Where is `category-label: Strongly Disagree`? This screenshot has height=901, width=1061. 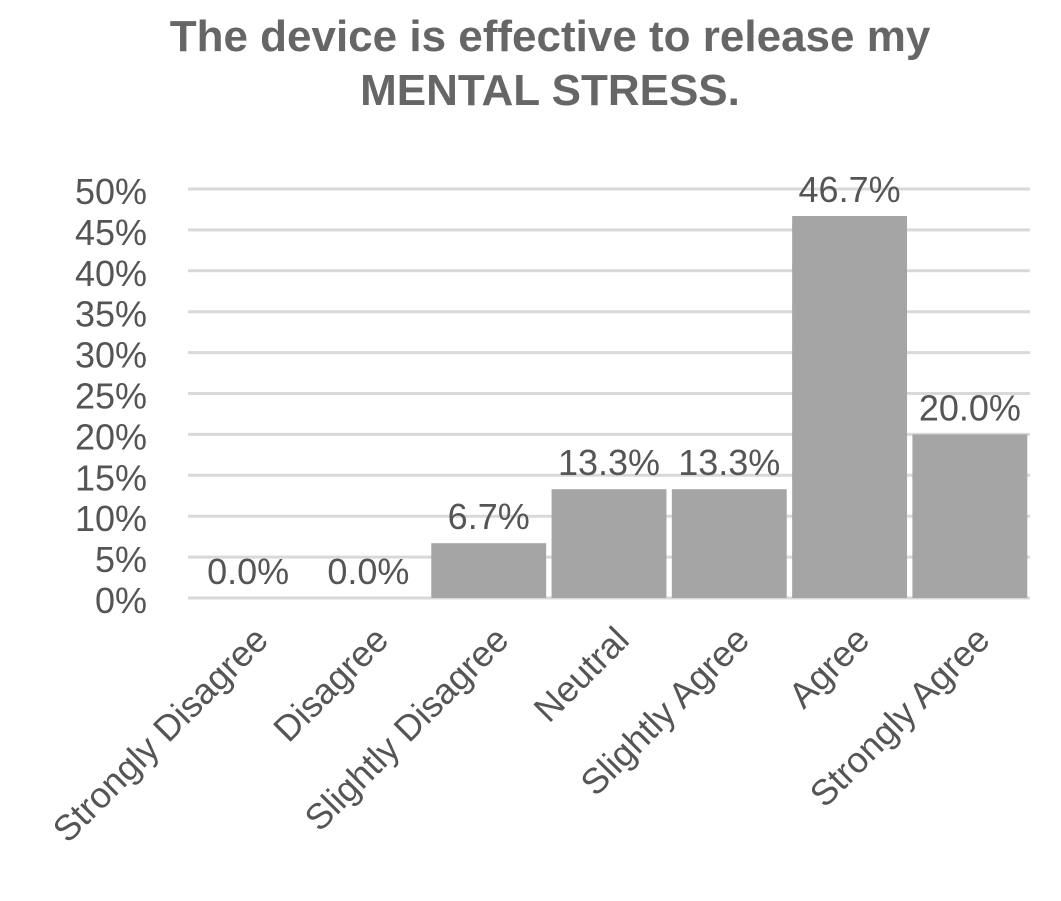
category-label: Strongly Disagree is located at coordinates (159, 734).